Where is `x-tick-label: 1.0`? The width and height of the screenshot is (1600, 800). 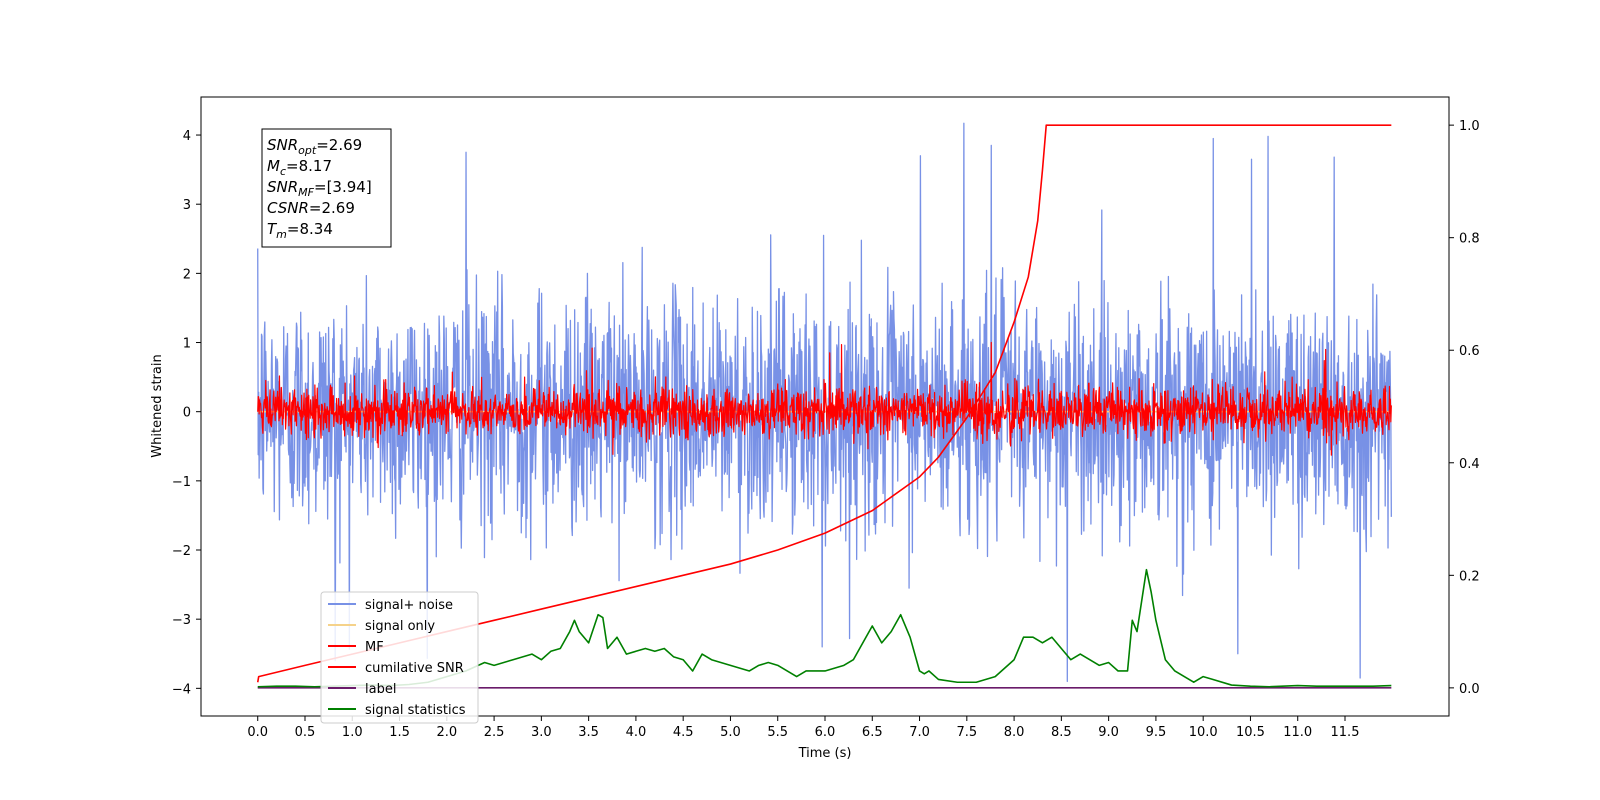
x-tick-label: 1.0 is located at coordinates (352, 732).